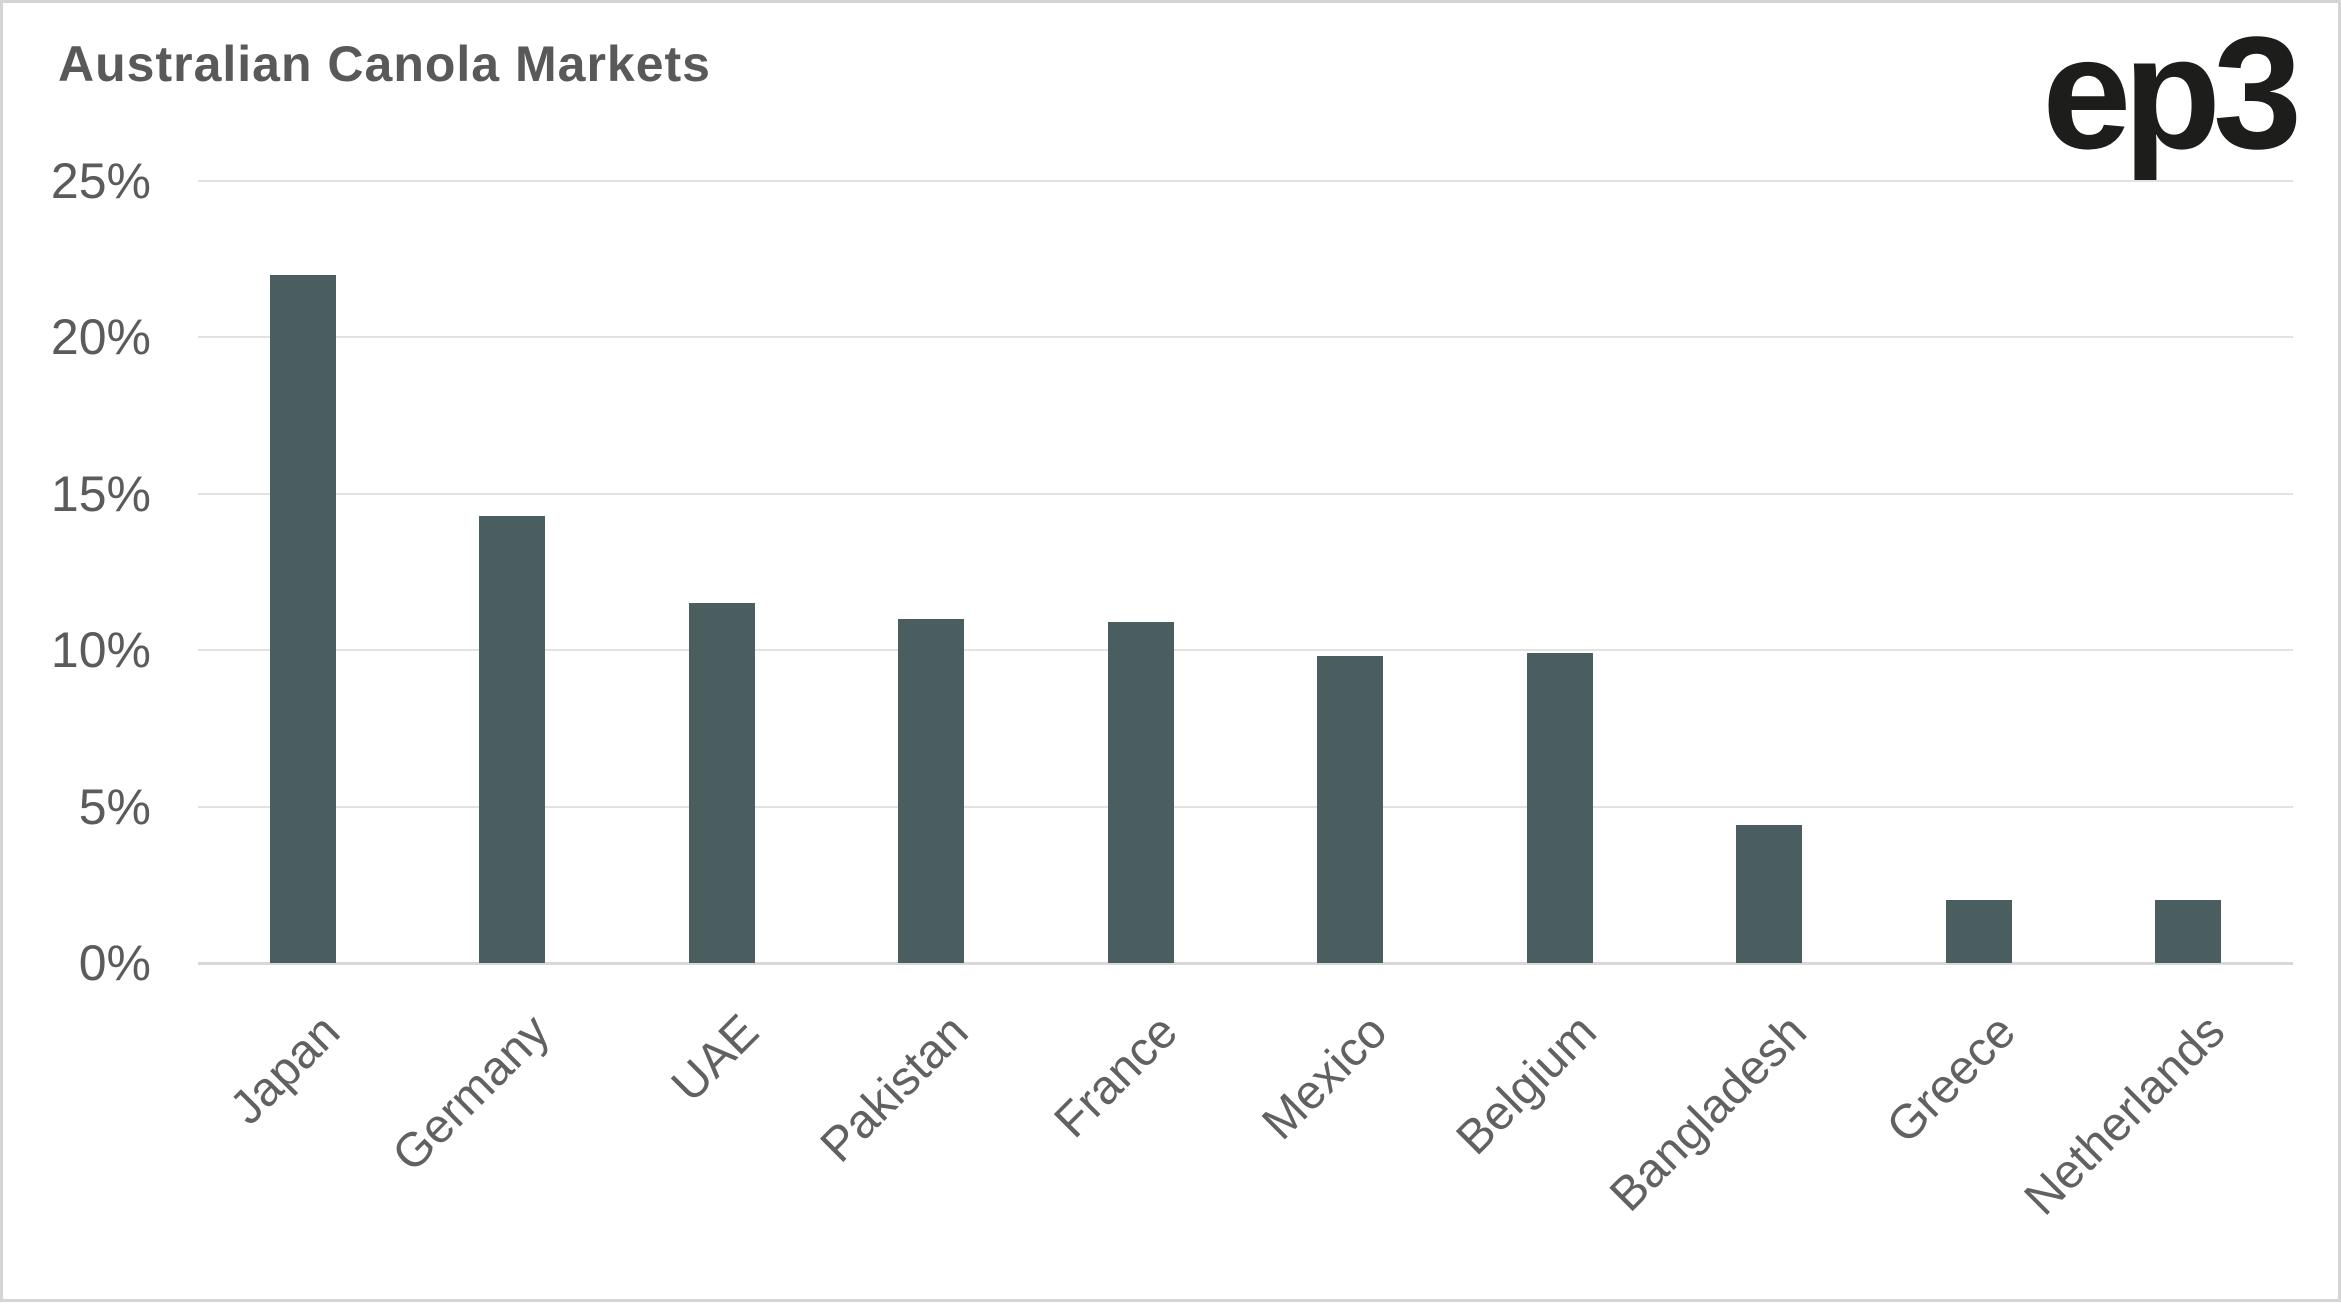  Describe the element at coordinates (2125, 1115) in the screenshot. I see `x-tick-label-netherlands: Netherlands` at that location.